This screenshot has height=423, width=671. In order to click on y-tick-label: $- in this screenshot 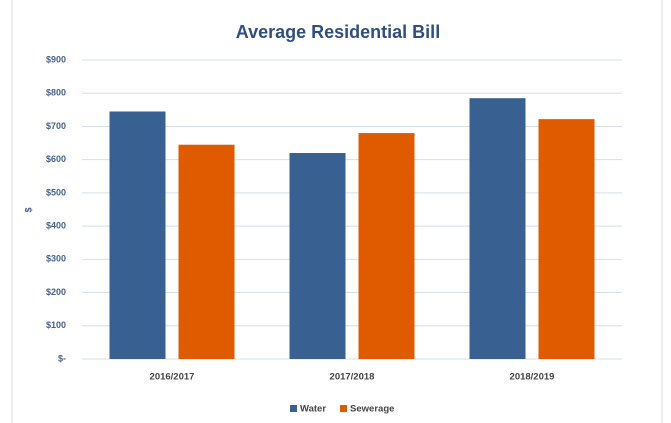, I will do `click(62, 358)`.